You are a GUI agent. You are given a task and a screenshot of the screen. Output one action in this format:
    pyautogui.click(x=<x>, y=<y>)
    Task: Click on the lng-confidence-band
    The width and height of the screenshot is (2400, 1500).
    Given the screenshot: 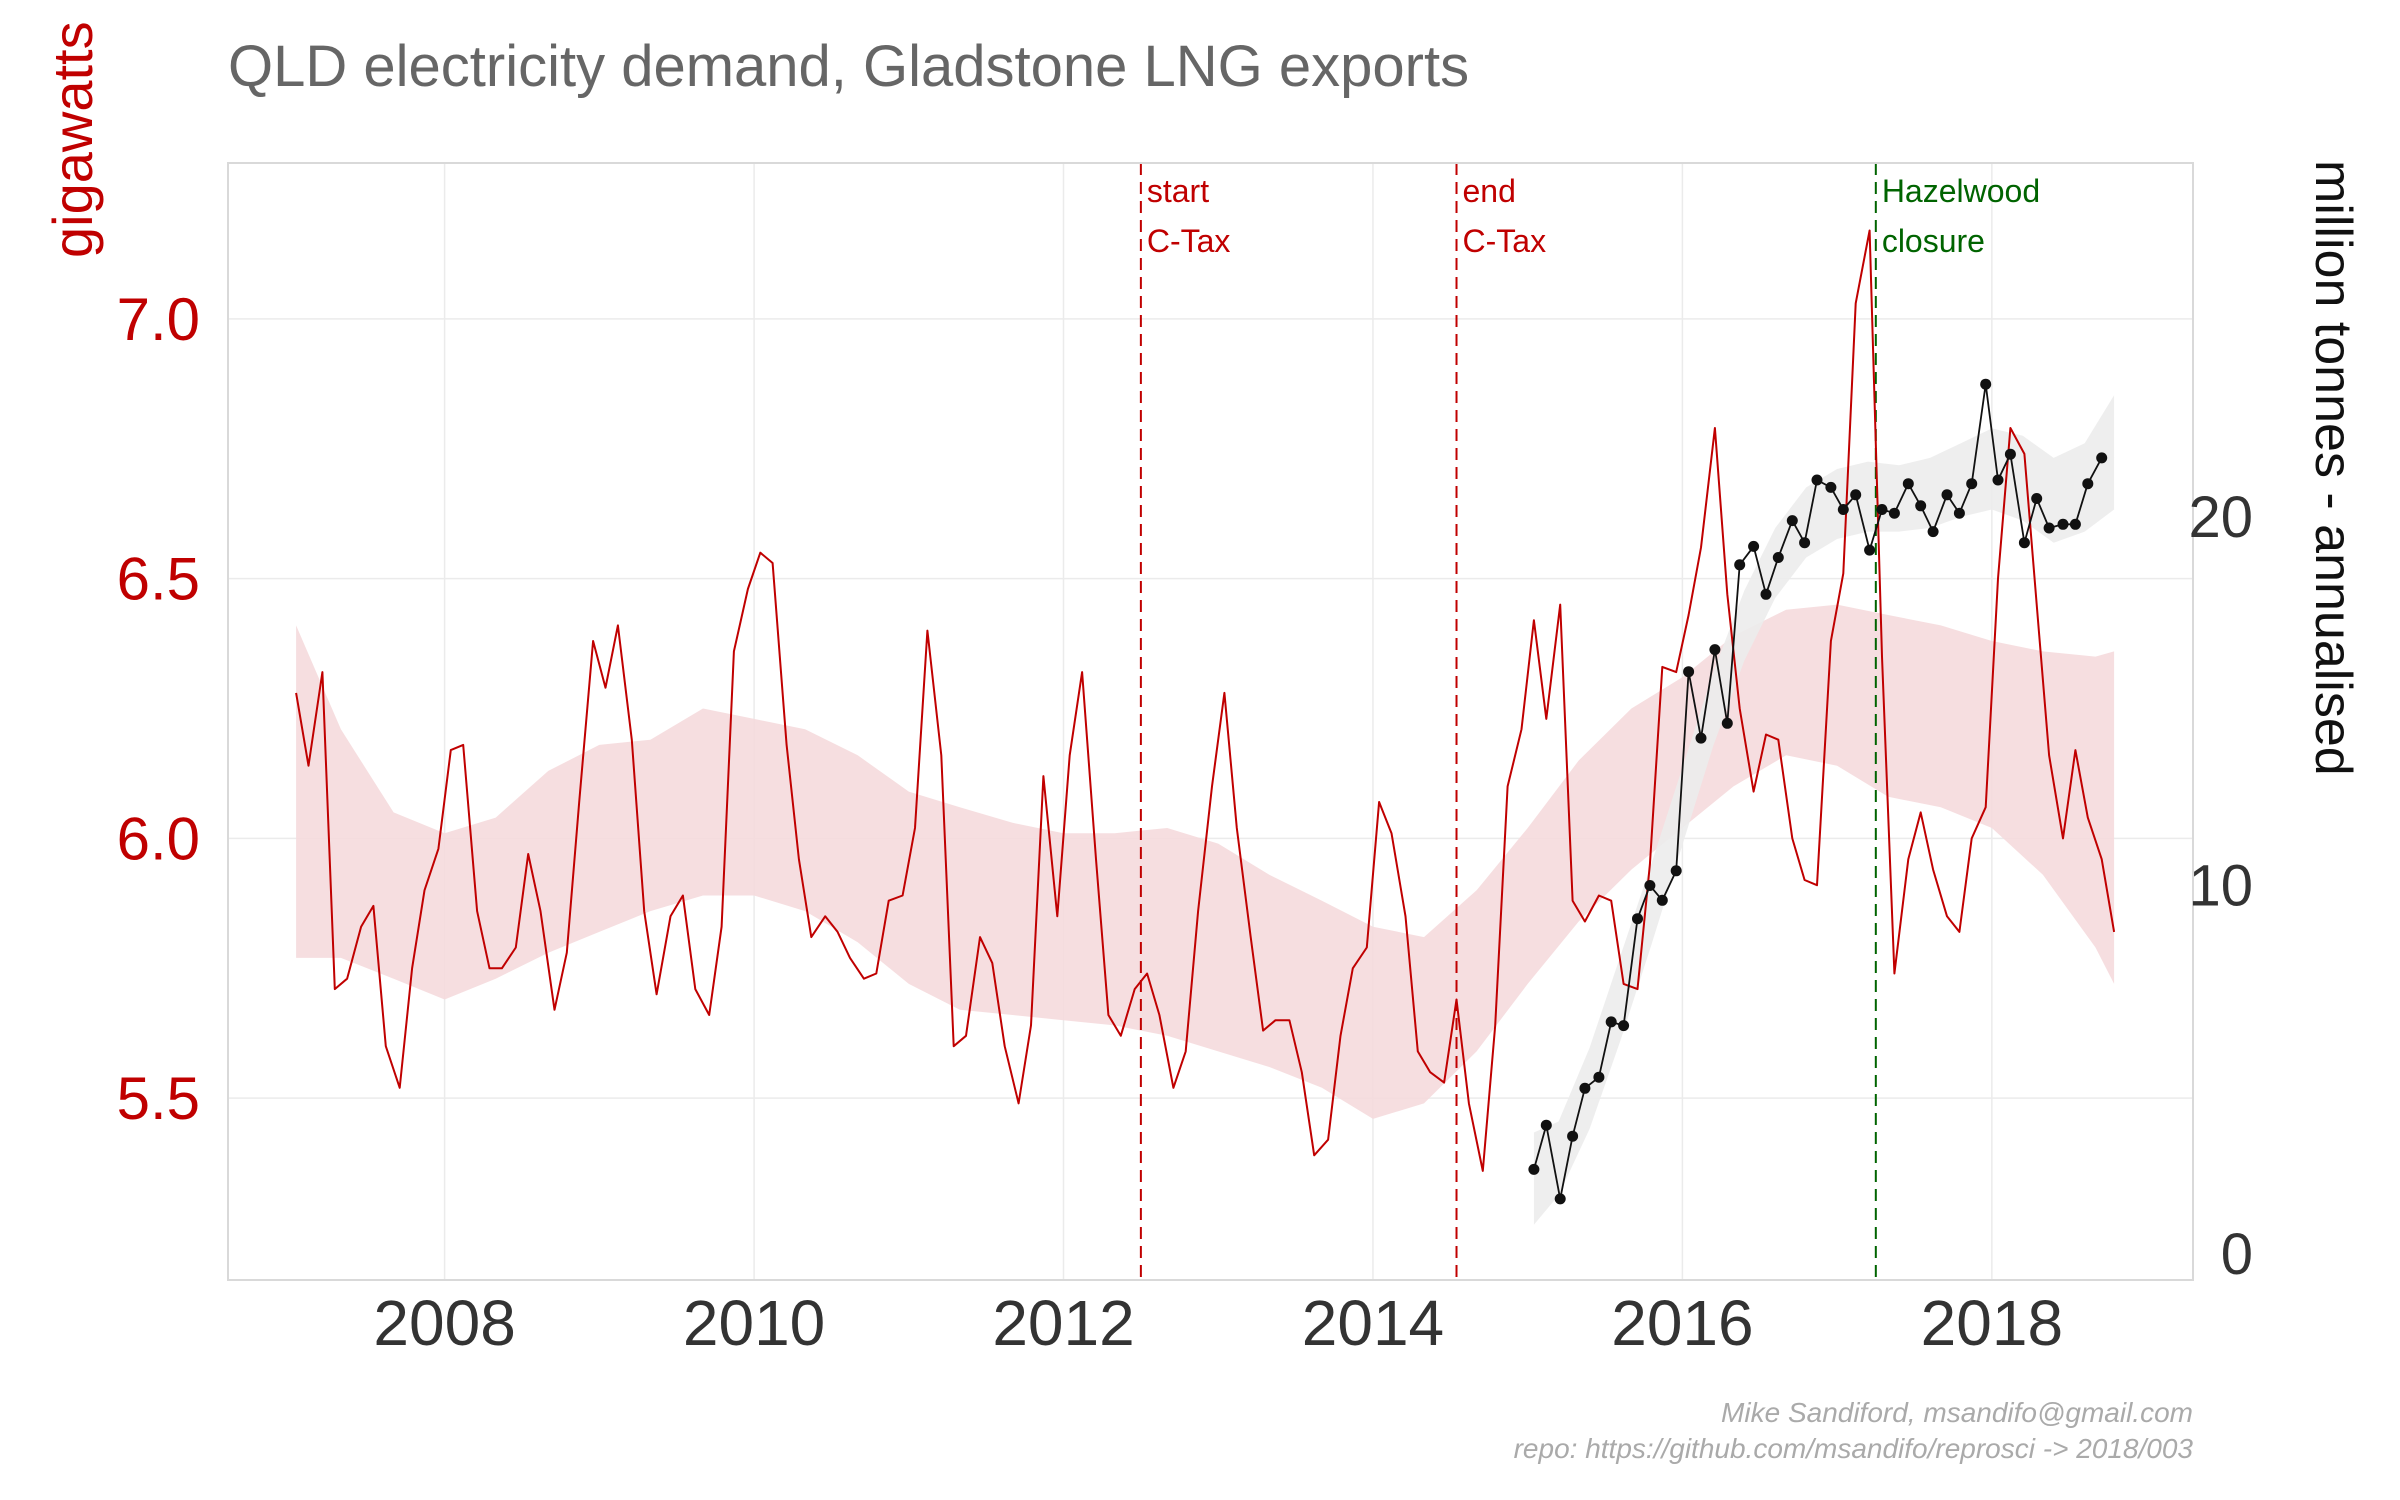 What is the action you would take?
    pyautogui.click(x=1824, y=810)
    